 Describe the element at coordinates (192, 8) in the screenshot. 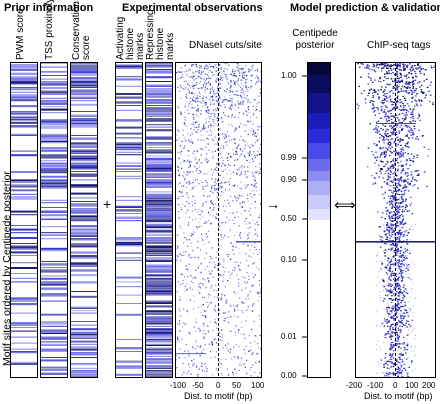

I see `experimental-observations-header: Experimental observations` at that location.